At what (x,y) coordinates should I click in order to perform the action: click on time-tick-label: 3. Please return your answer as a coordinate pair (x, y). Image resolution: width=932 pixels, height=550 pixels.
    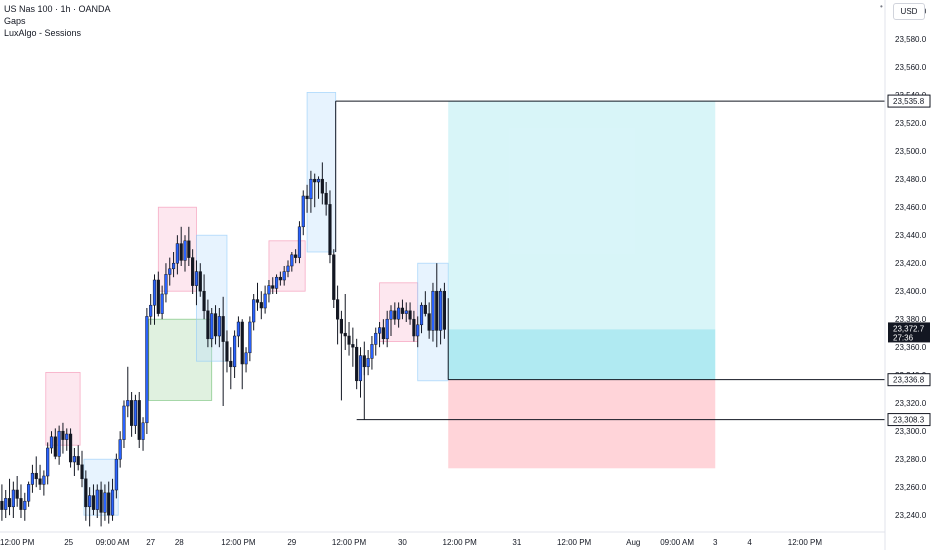
    Looking at the image, I should click on (715, 542).